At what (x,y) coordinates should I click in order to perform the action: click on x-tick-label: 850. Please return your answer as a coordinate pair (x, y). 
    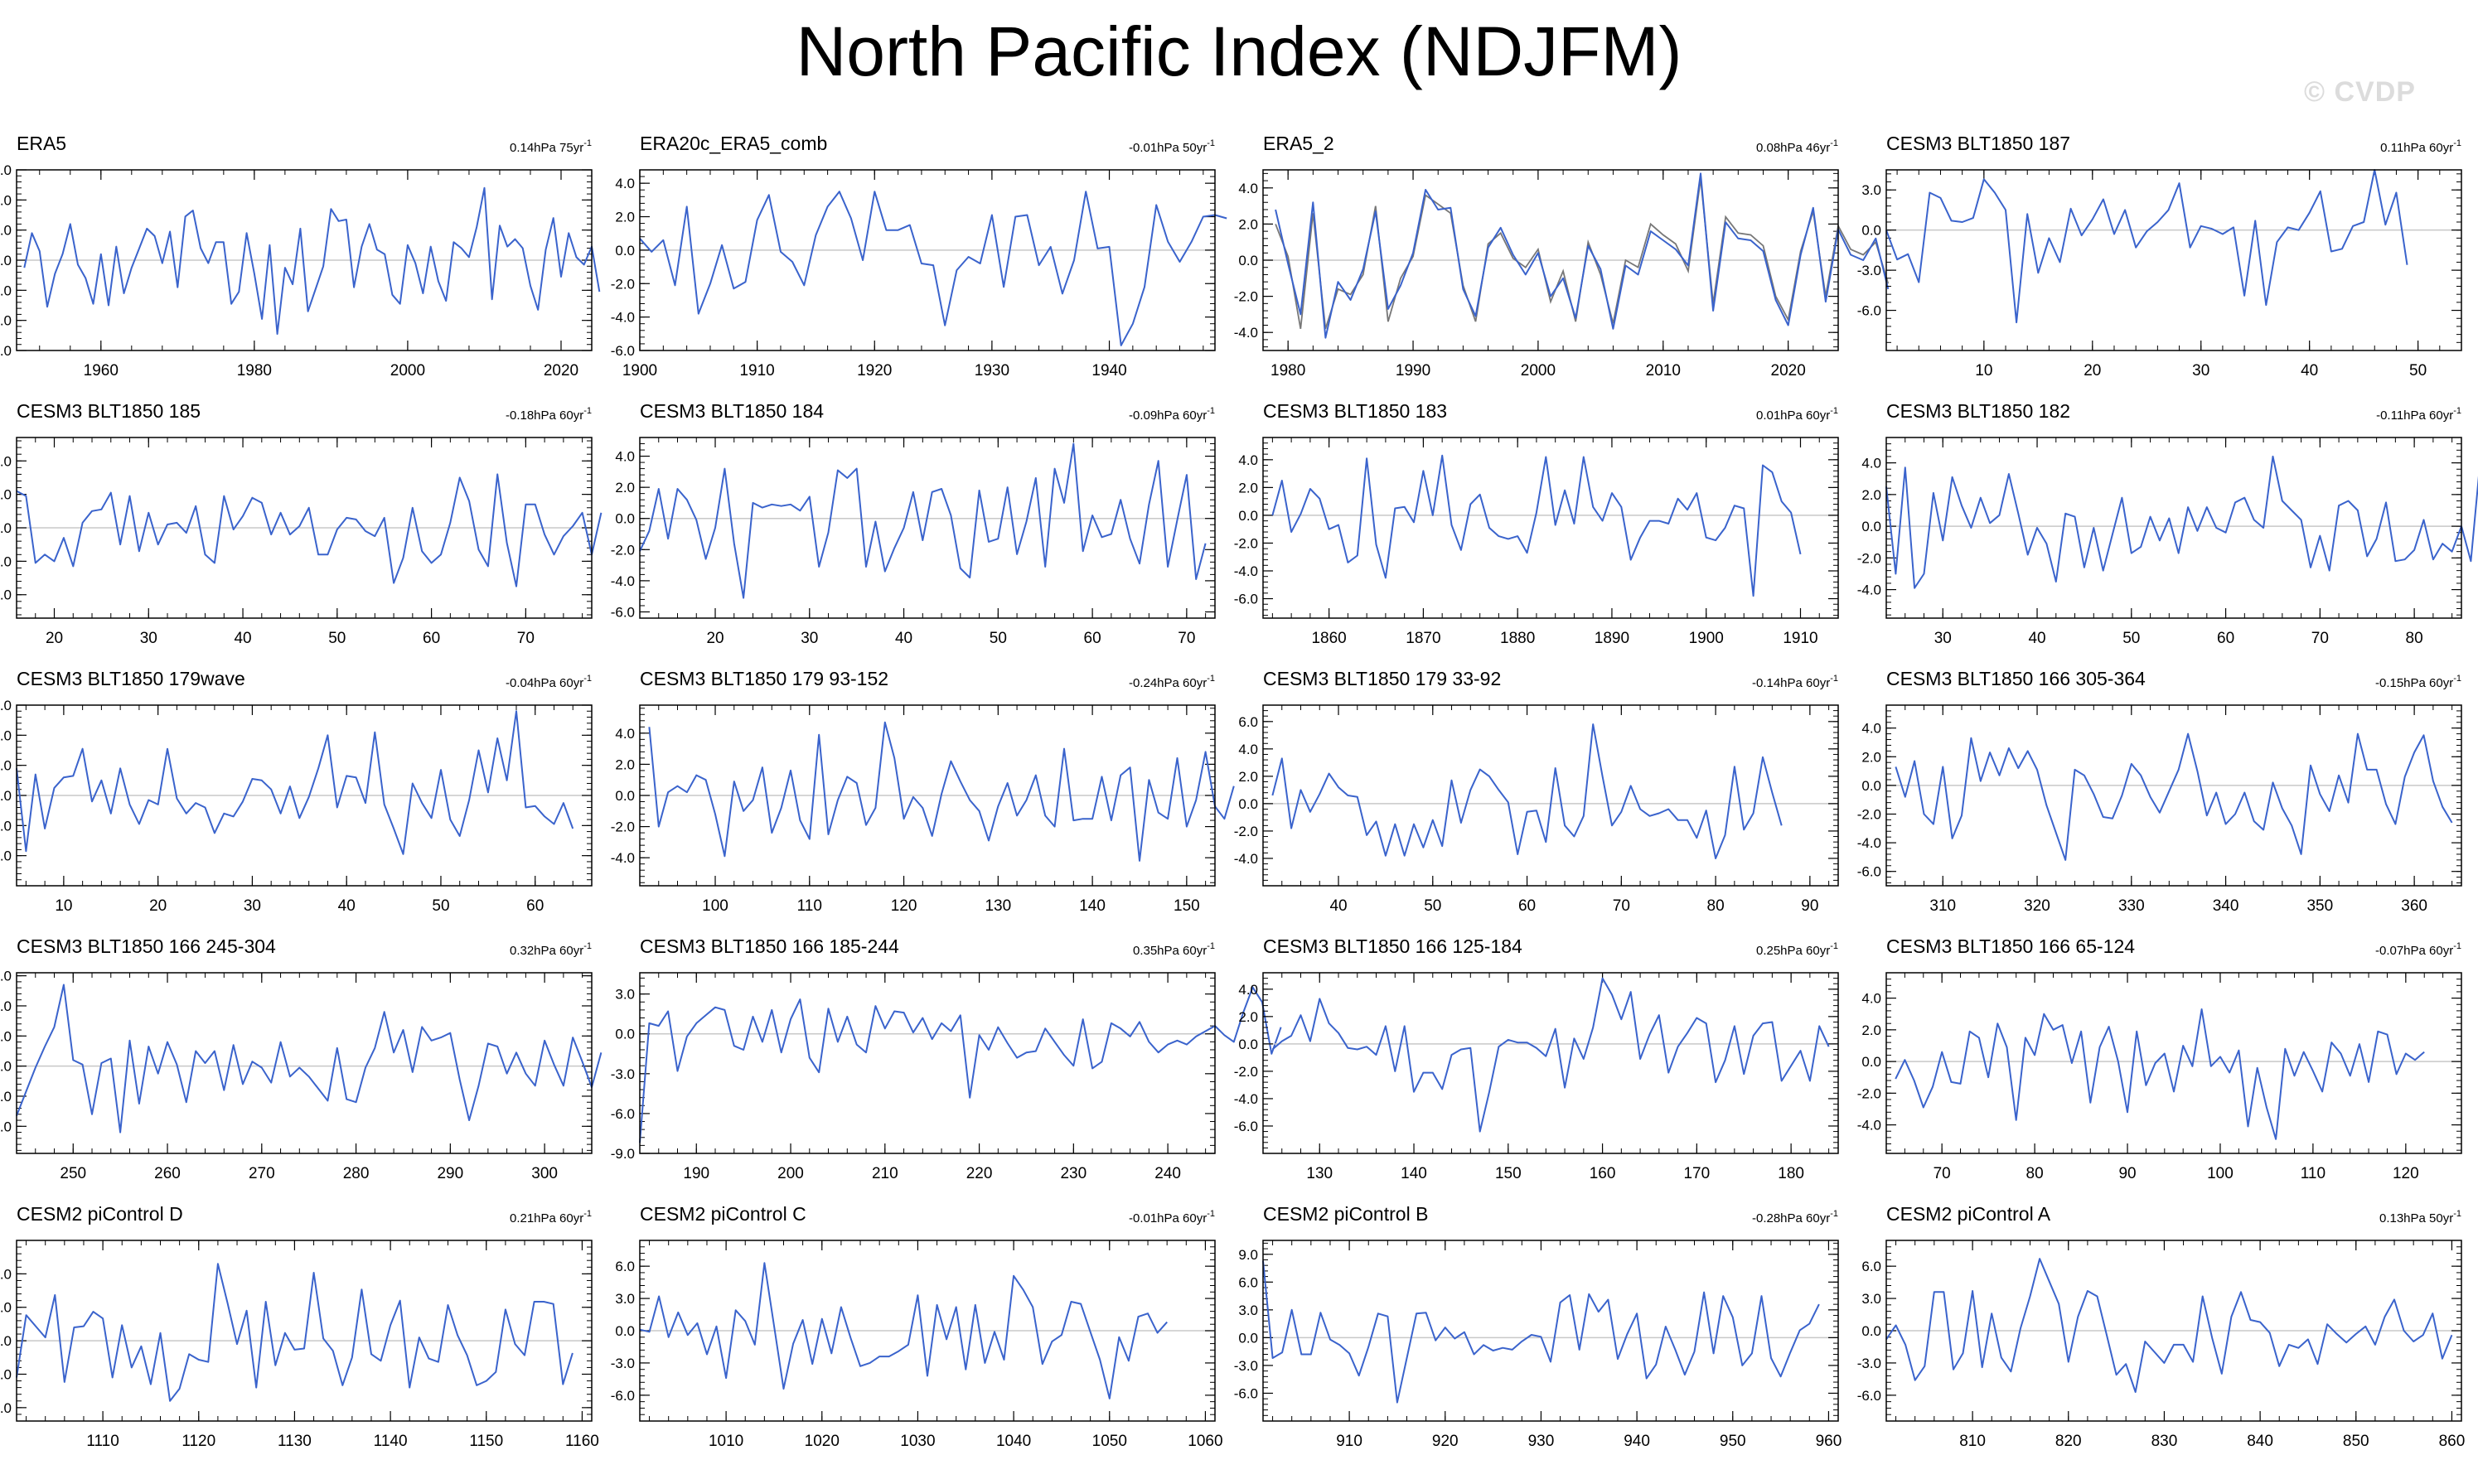
    Looking at the image, I should click on (2356, 1441).